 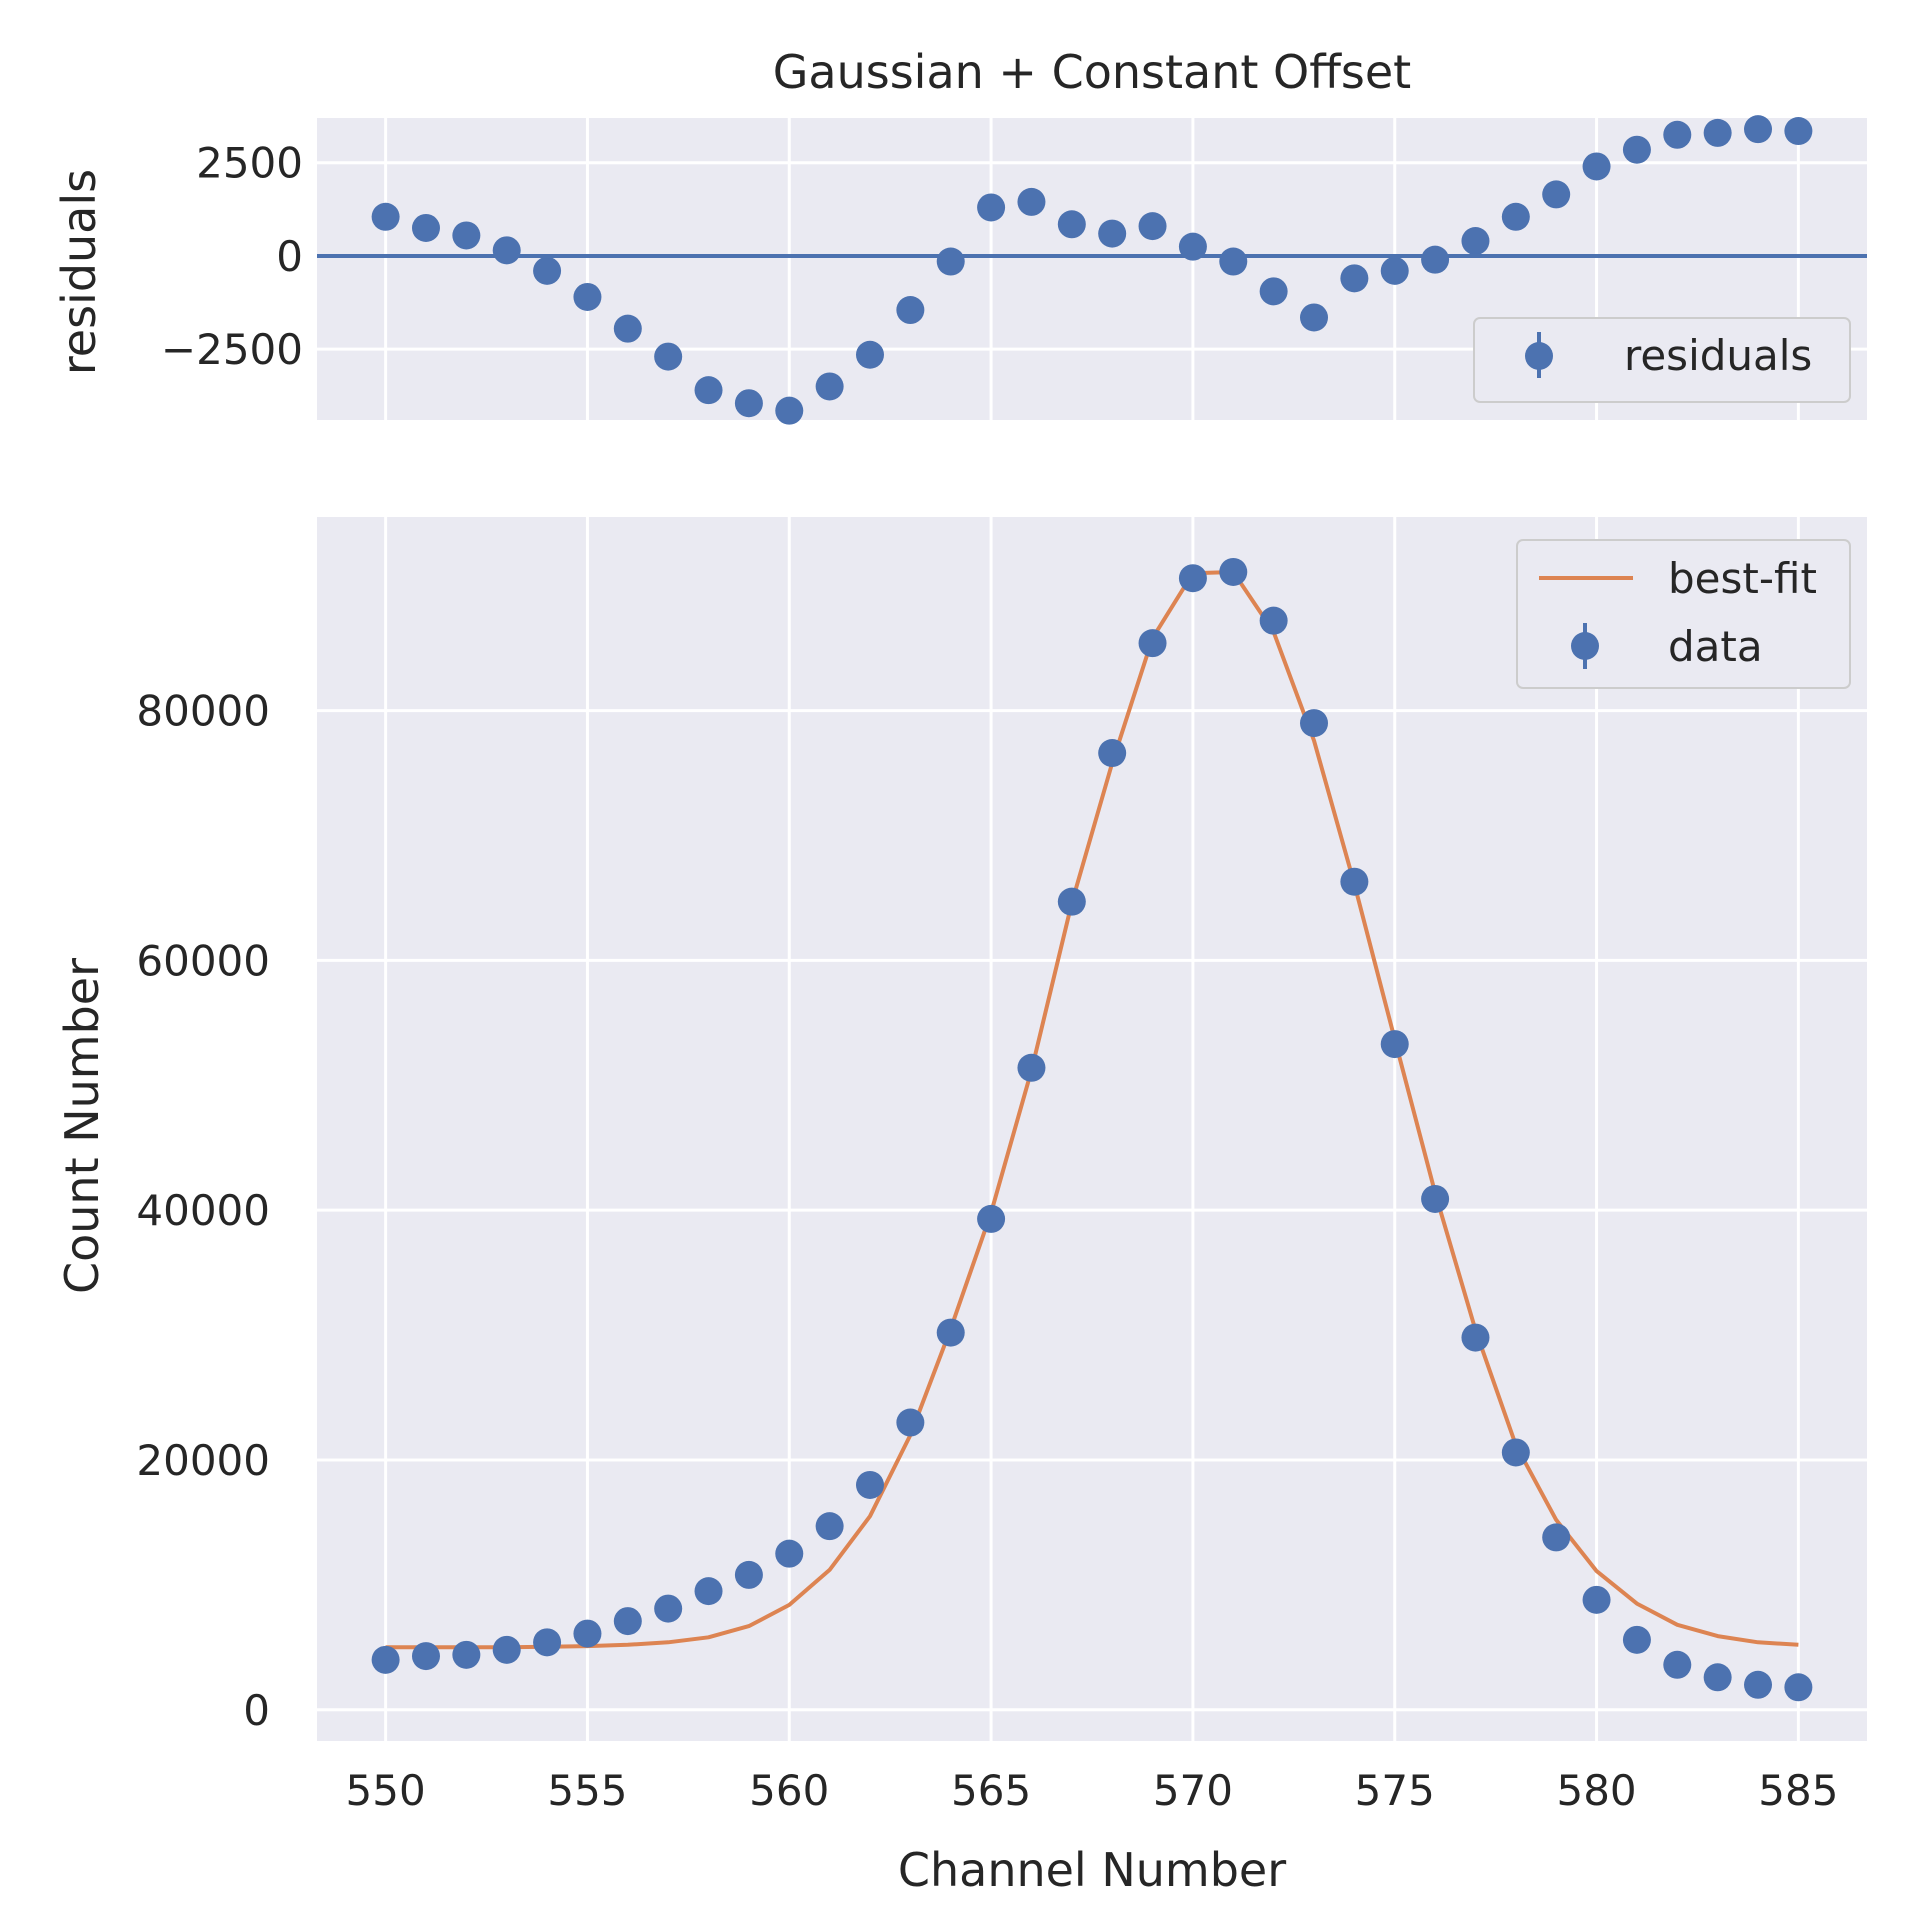 What do you see at coordinates (232, 256) in the screenshot?
I see `residuals-y-ticks: −2500 0 2500` at bounding box center [232, 256].